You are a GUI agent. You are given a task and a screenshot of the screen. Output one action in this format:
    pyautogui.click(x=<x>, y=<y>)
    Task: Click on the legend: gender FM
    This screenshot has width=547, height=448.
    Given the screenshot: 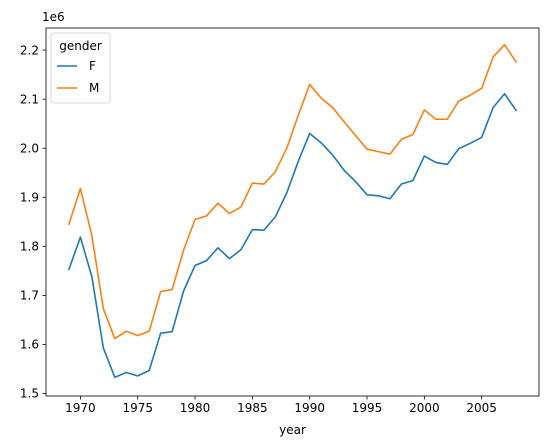 What is the action you would take?
    pyautogui.click(x=80, y=68)
    